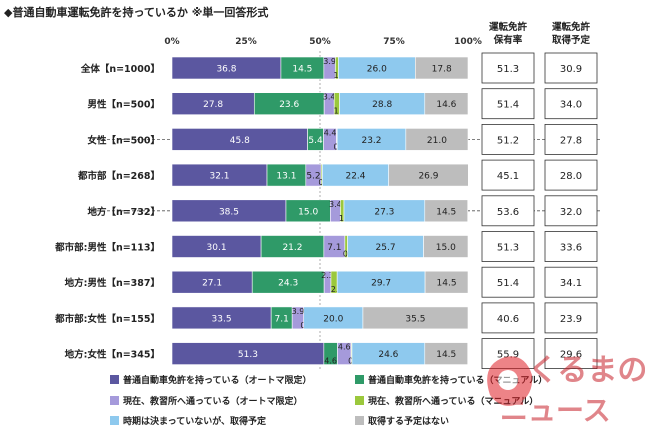  Describe the element at coordinates (212, 284) in the screenshot. I see `data-label: 27.1` at that location.